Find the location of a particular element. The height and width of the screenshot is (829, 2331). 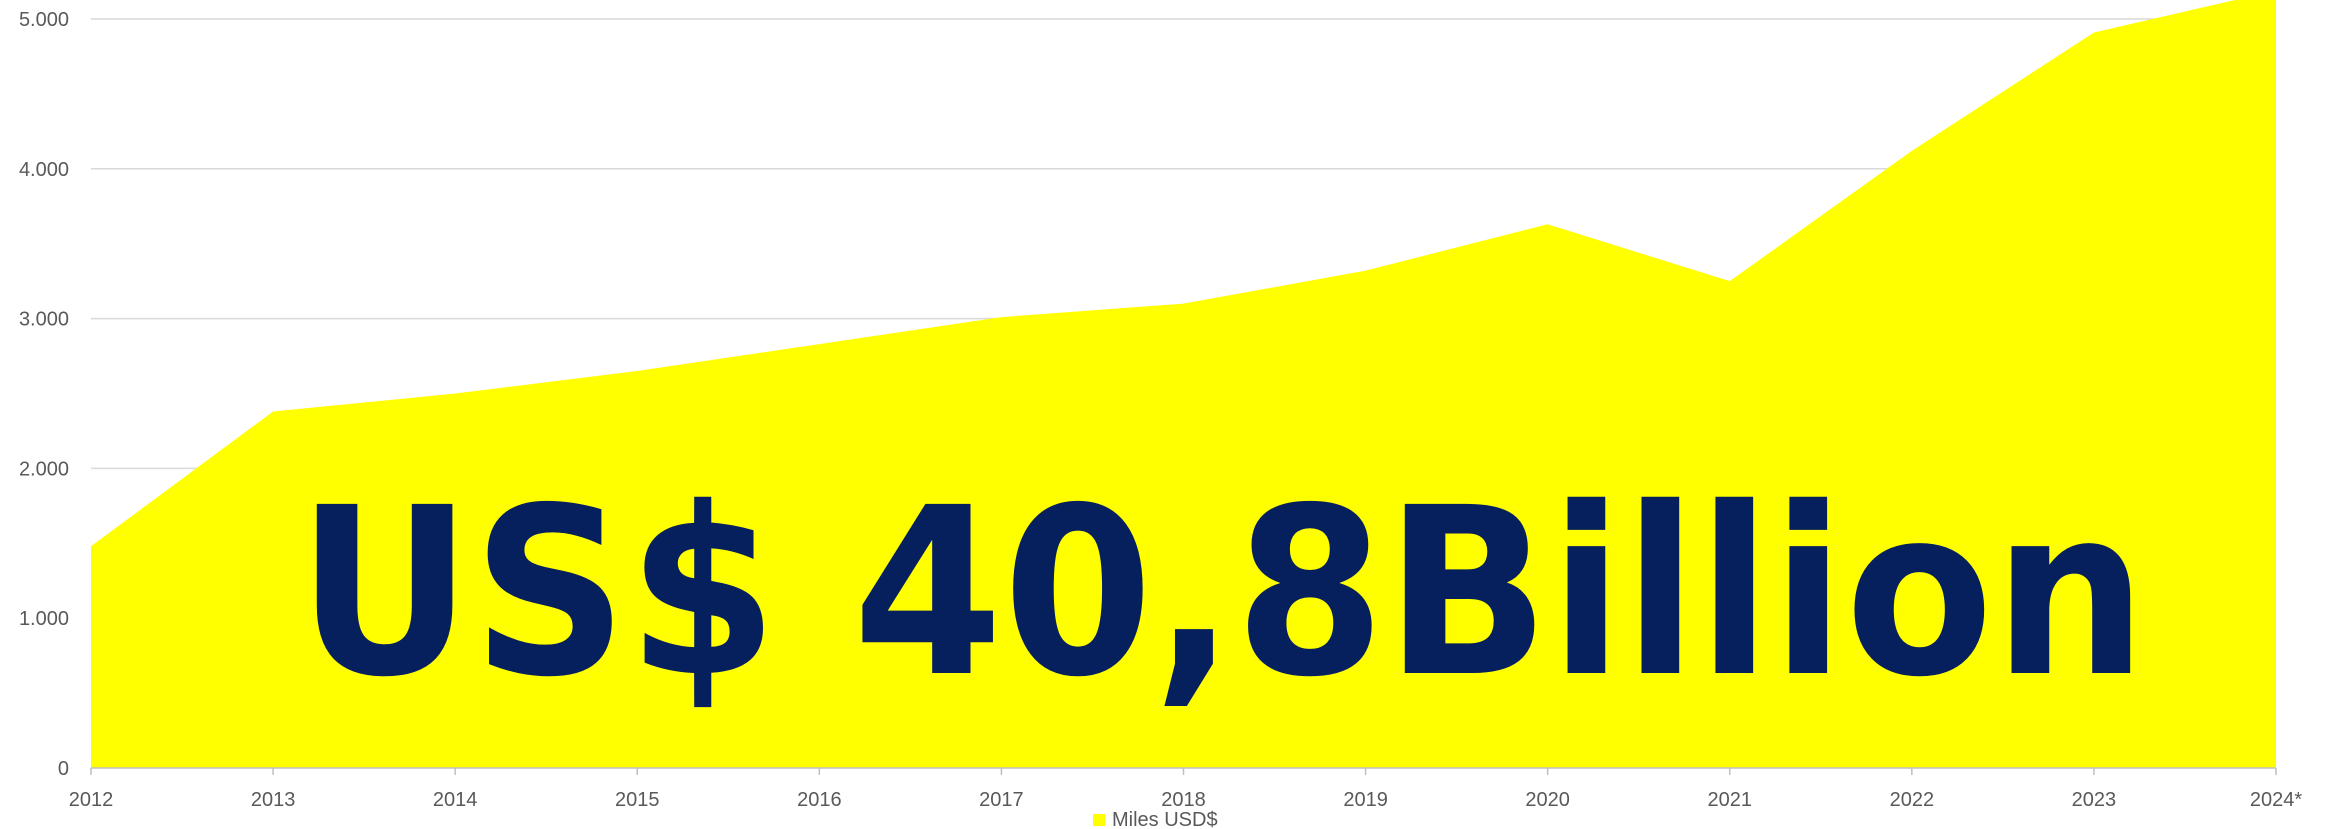

x-tick-label: 2021 is located at coordinates (1730, 800).